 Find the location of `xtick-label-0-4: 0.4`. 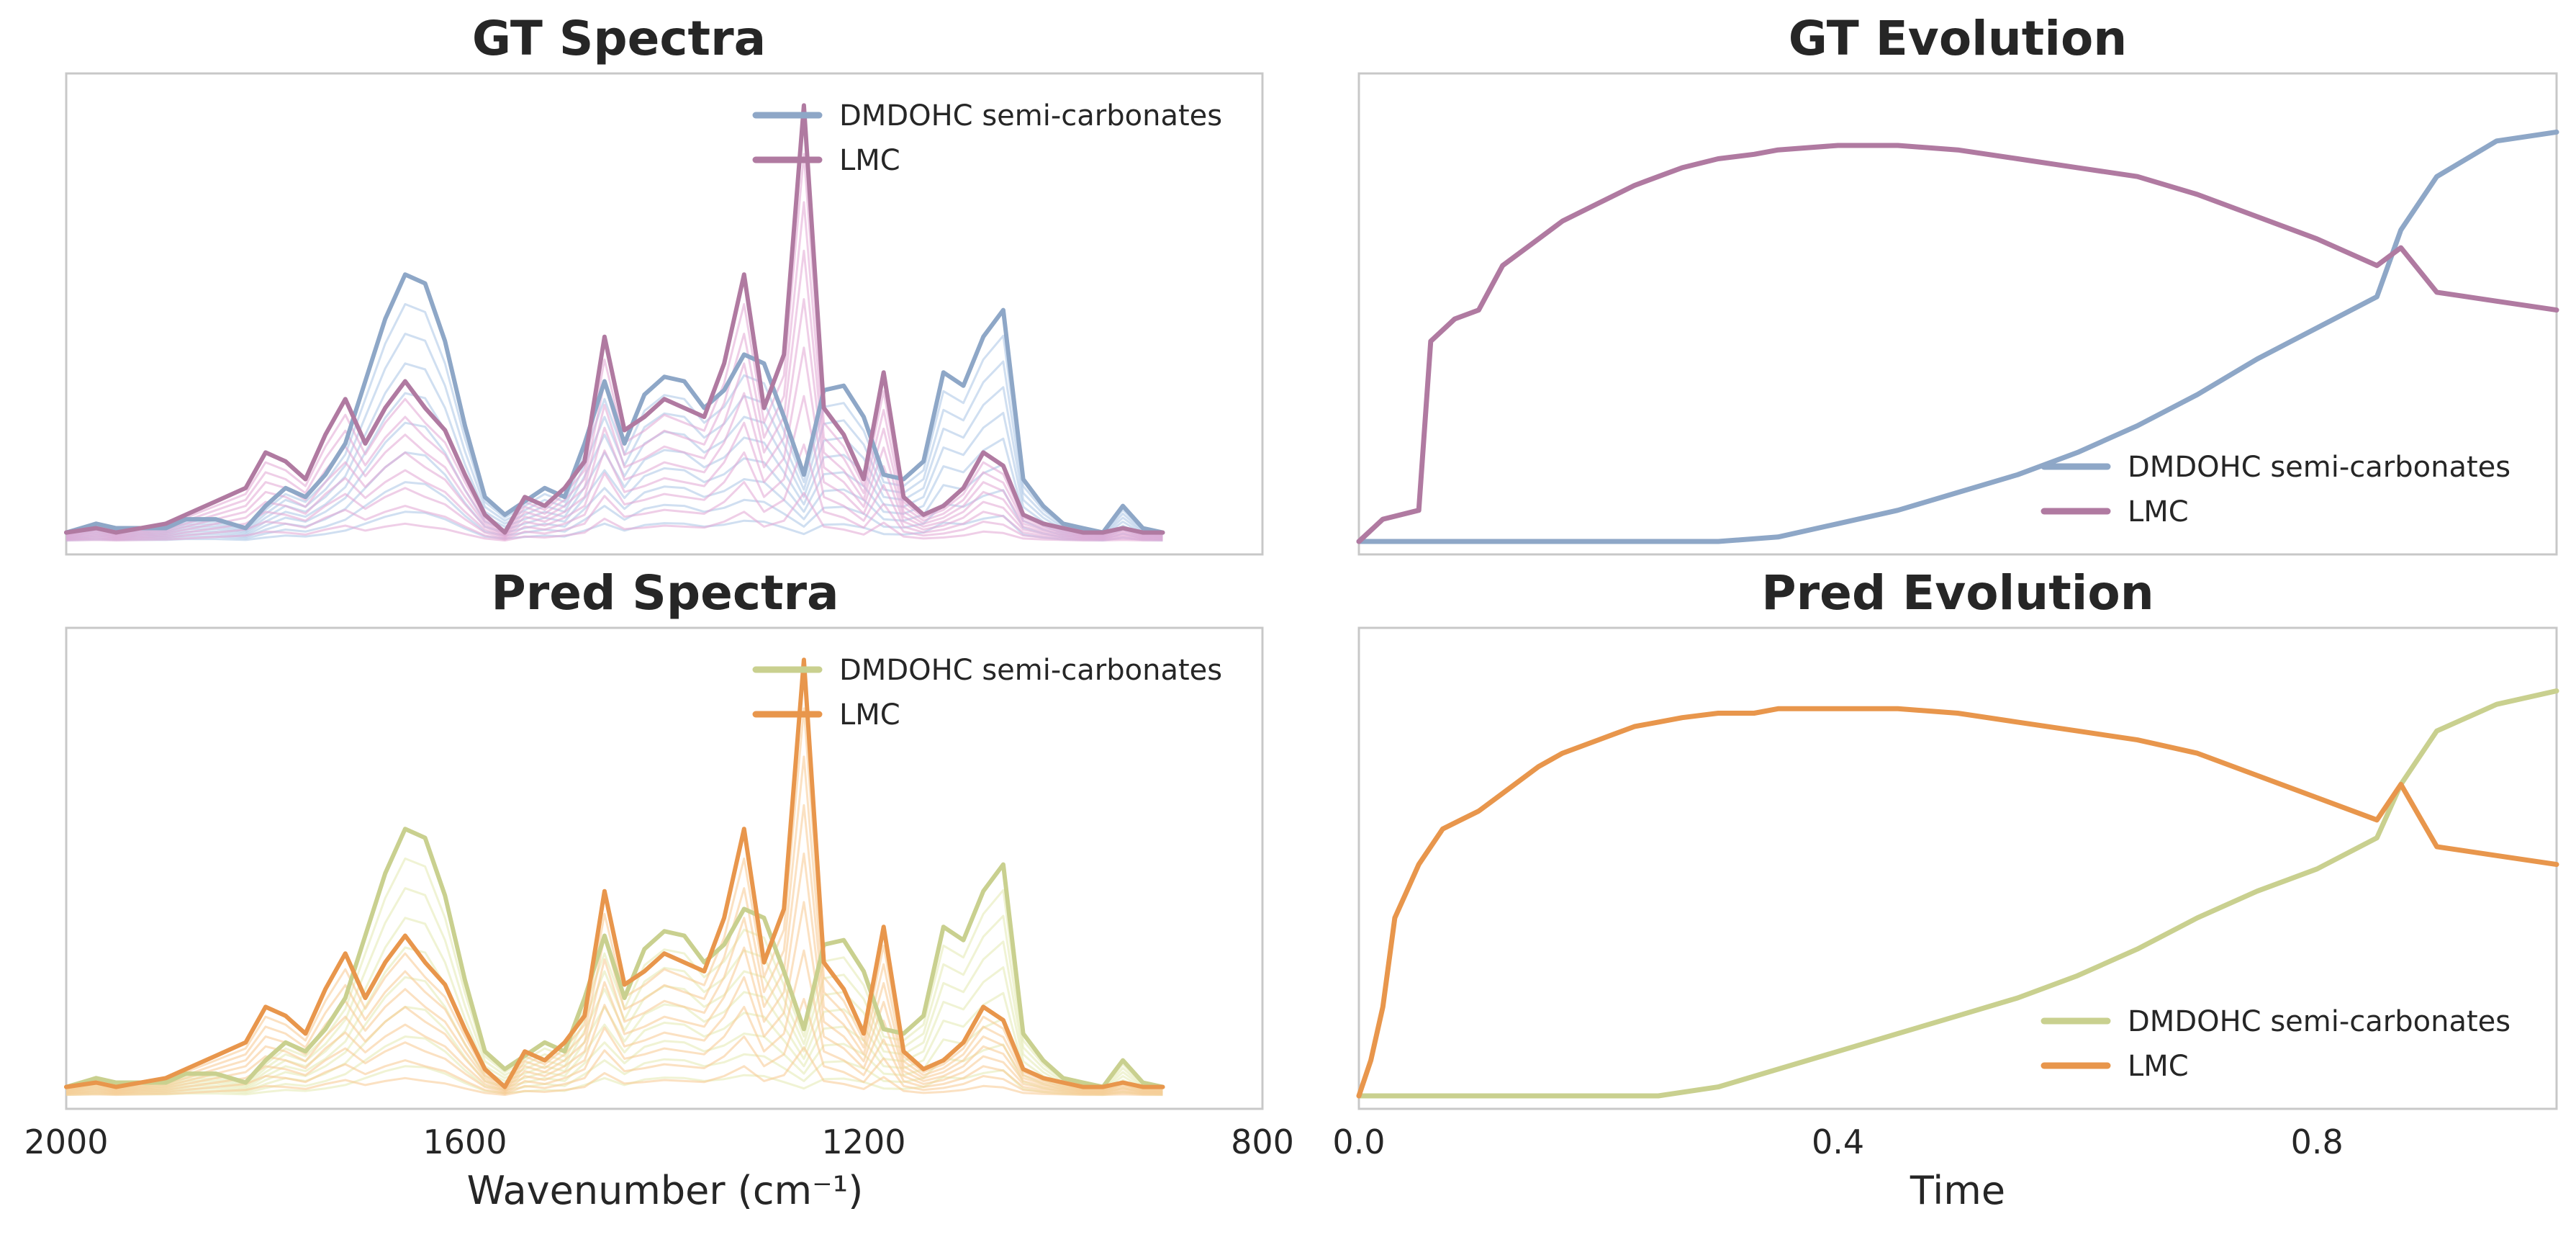

xtick-label-0-4: 0.4 is located at coordinates (1838, 1142).